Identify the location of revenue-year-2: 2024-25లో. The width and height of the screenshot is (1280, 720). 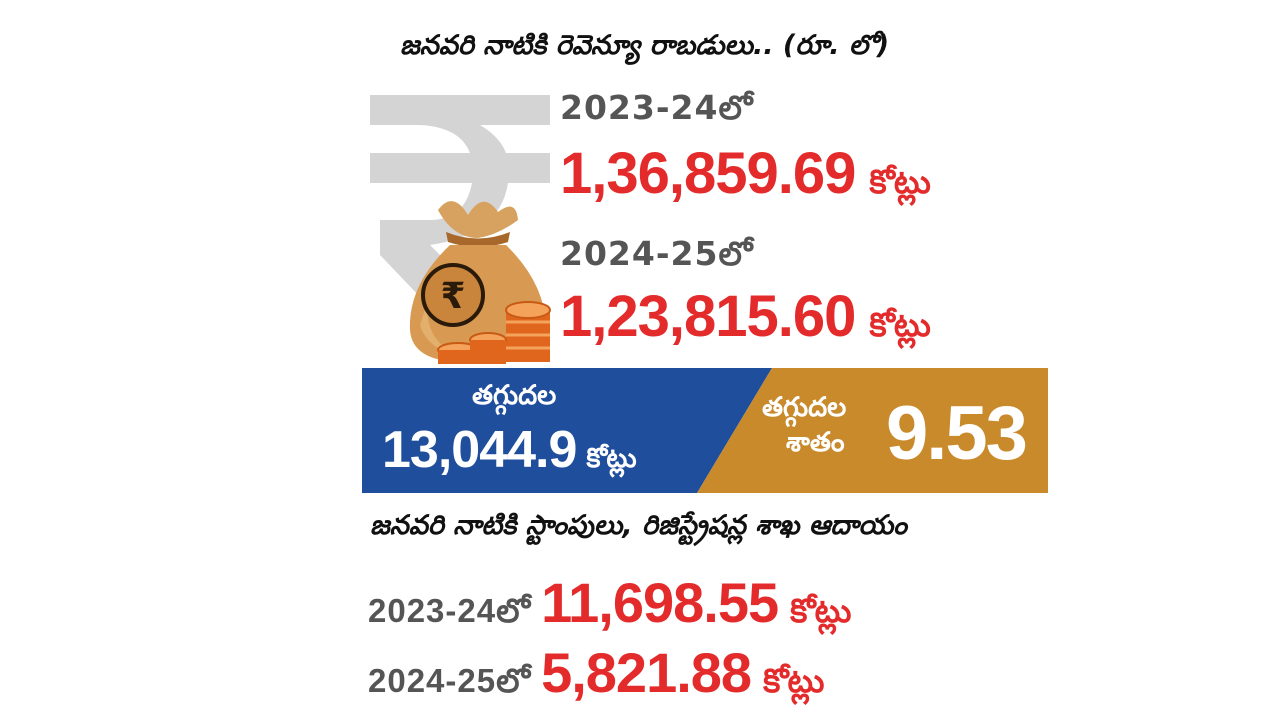
(657, 253).